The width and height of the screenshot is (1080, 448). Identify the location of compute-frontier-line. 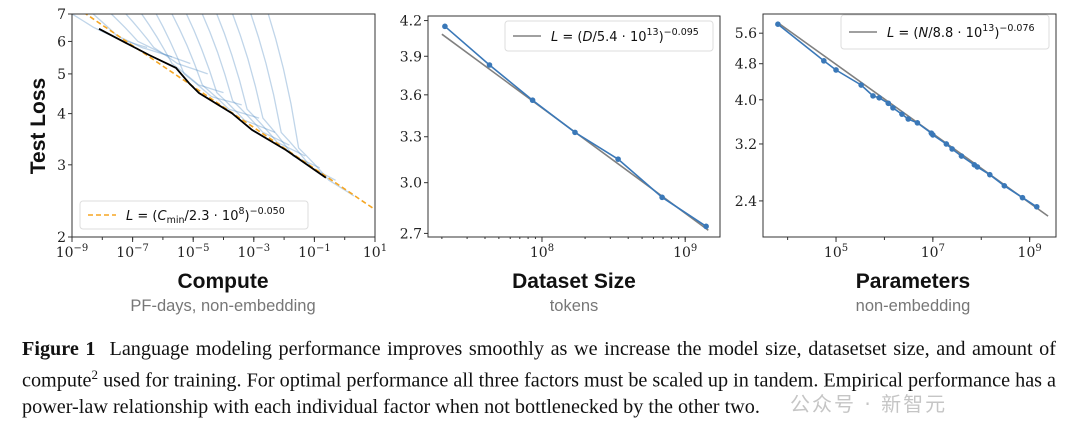
(212, 103).